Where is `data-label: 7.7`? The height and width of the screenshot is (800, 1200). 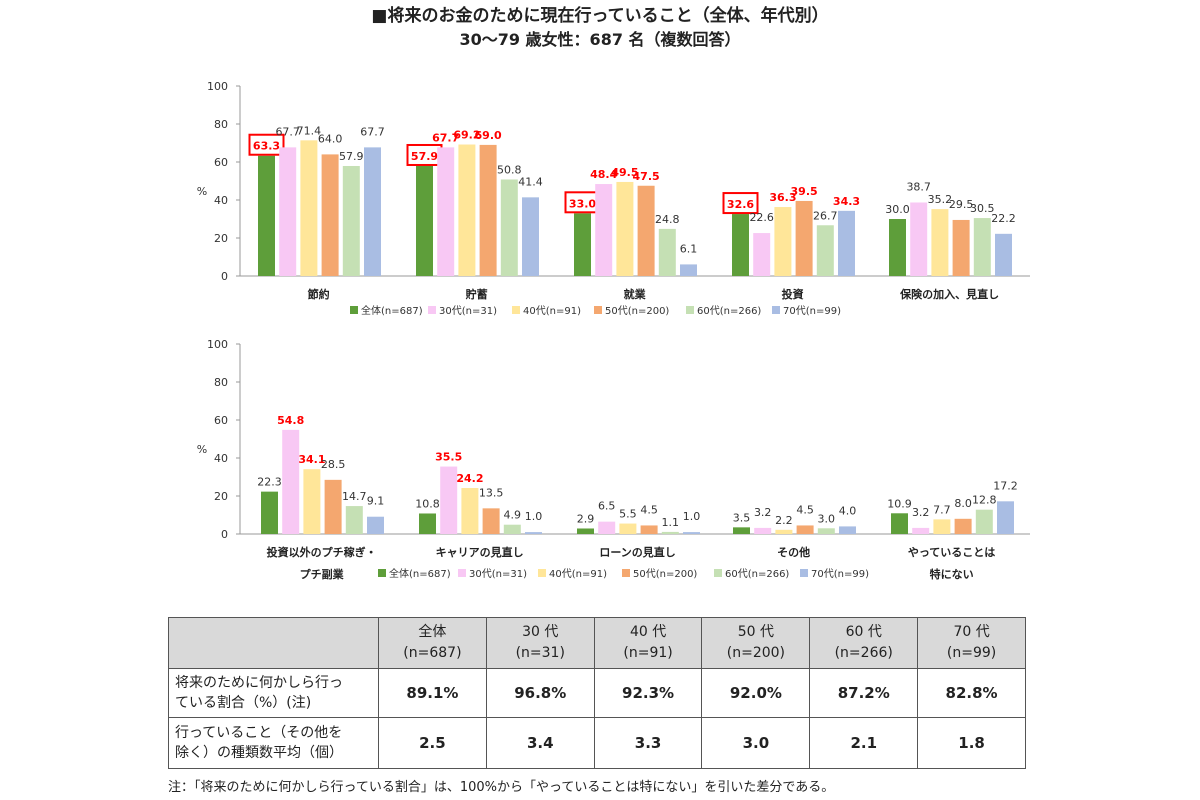 data-label: 7.7 is located at coordinates (942, 509).